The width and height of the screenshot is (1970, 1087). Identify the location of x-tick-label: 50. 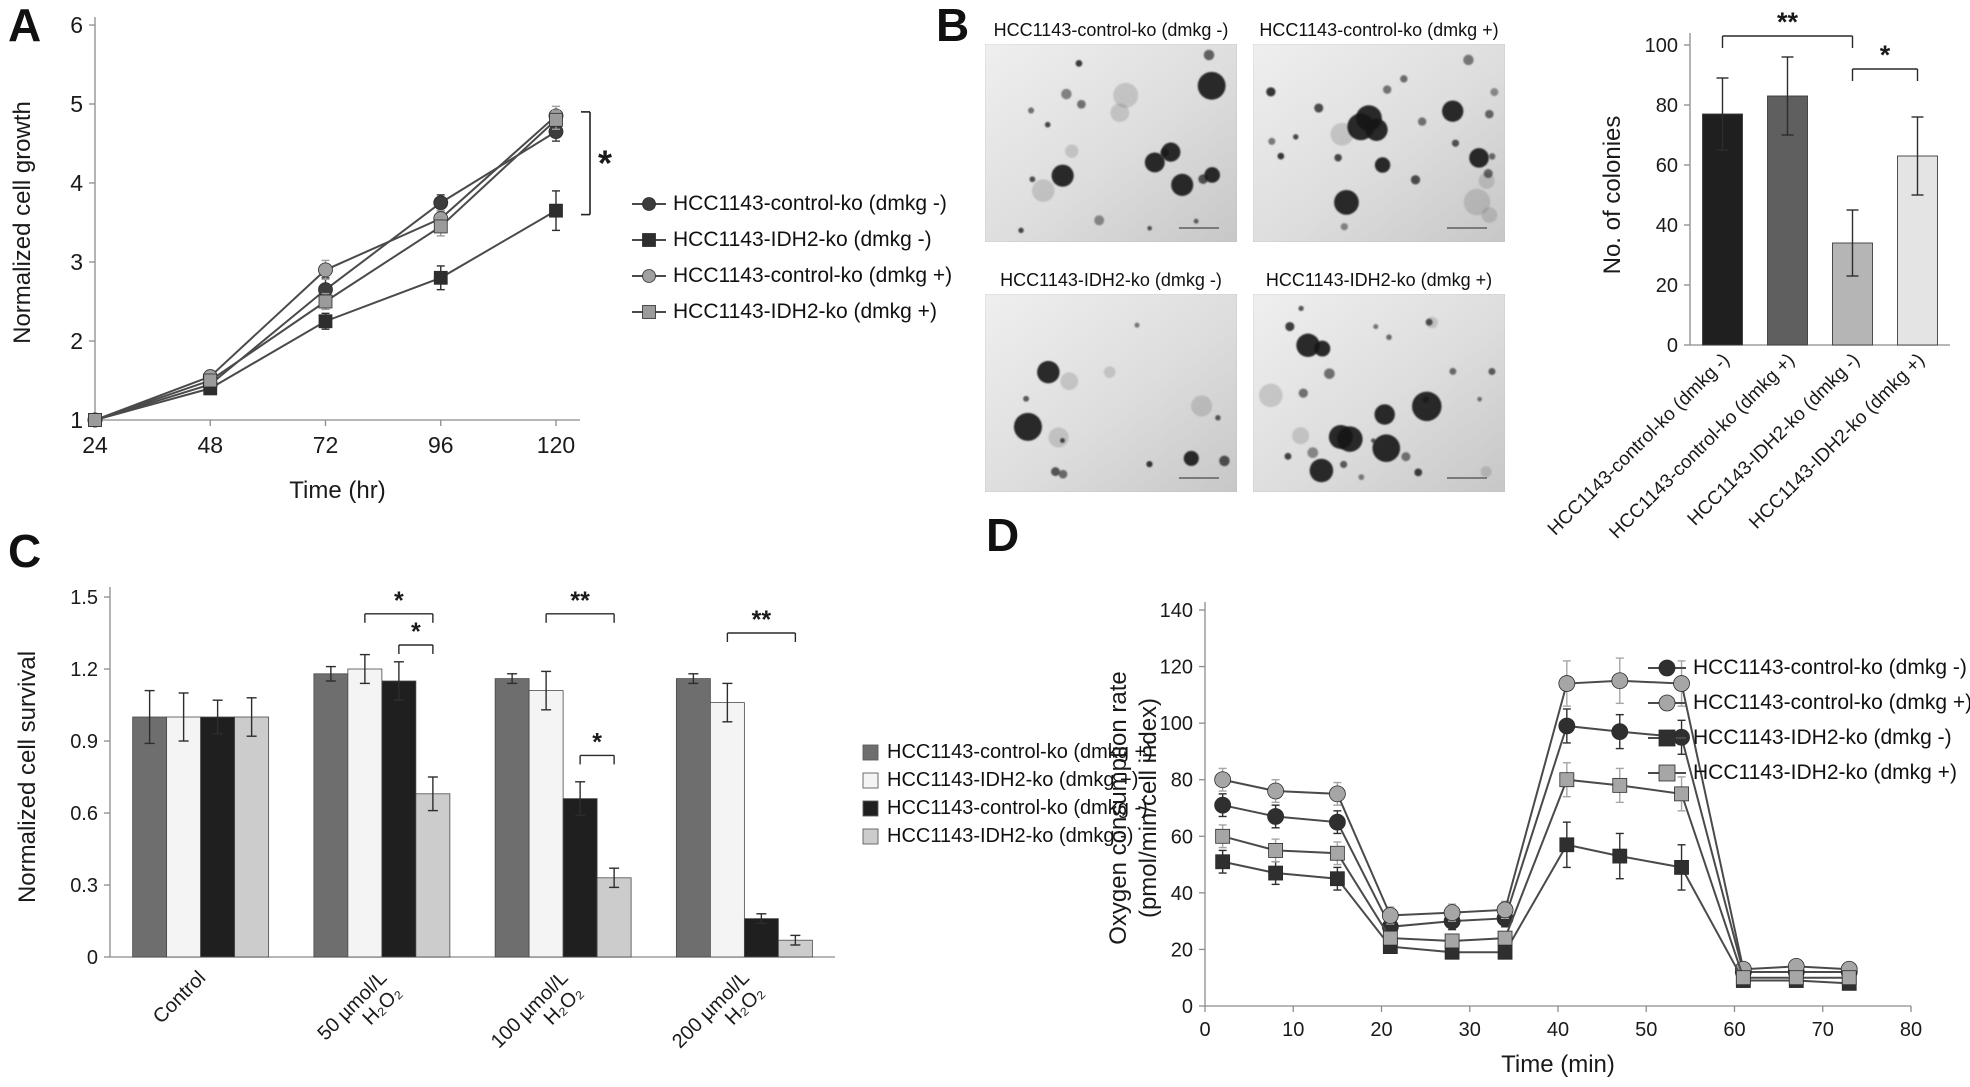
(1646, 1030).